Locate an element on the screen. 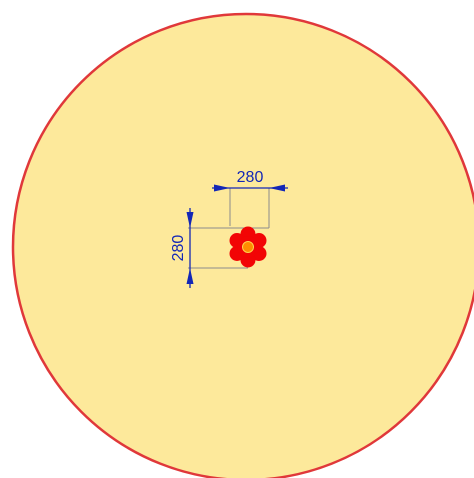 The image size is (474, 478). arrowhead-top is located at coordinates (190, 220).